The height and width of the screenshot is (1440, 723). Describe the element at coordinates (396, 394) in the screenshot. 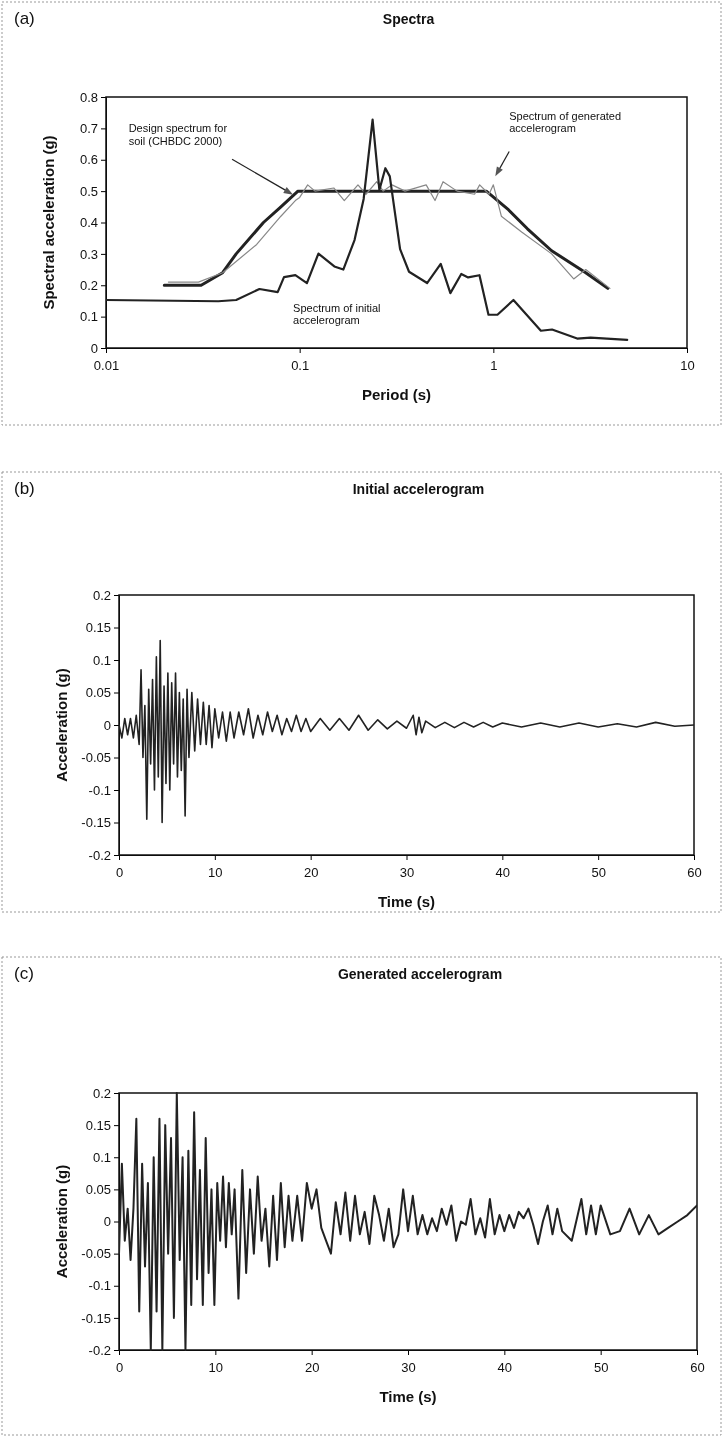

I see `x-axis-title: Period (s)` at that location.